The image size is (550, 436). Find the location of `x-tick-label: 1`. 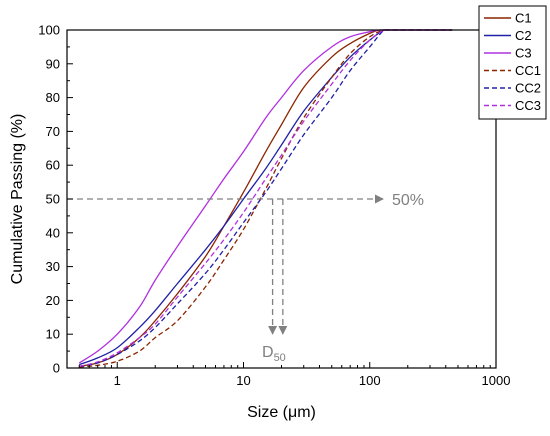

x-tick-label: 1 is located at coordinates (117, 380).